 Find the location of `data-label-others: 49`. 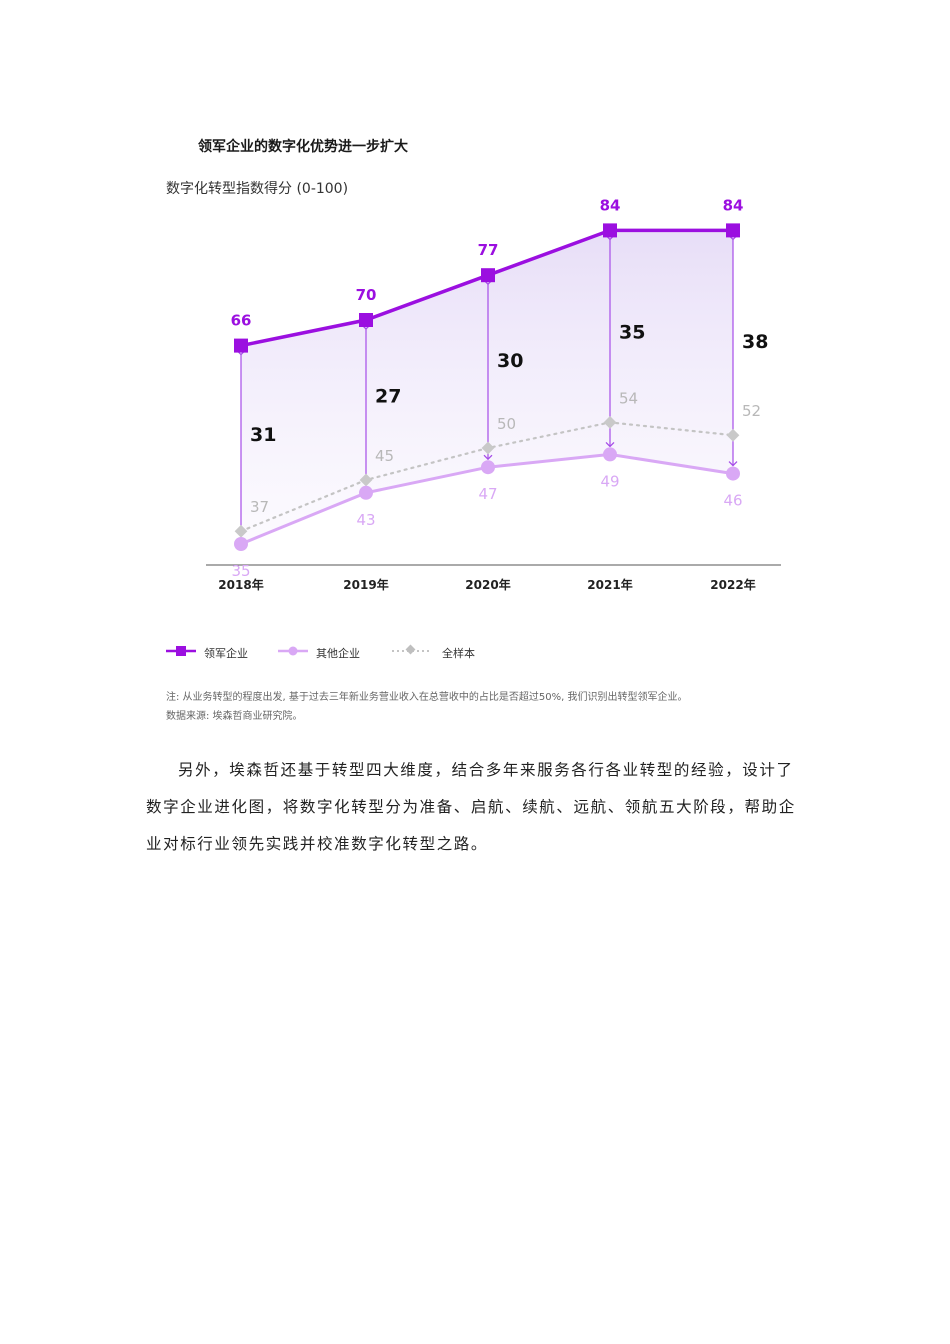

data-label-others: 49 is located at coordinates (609, 481).